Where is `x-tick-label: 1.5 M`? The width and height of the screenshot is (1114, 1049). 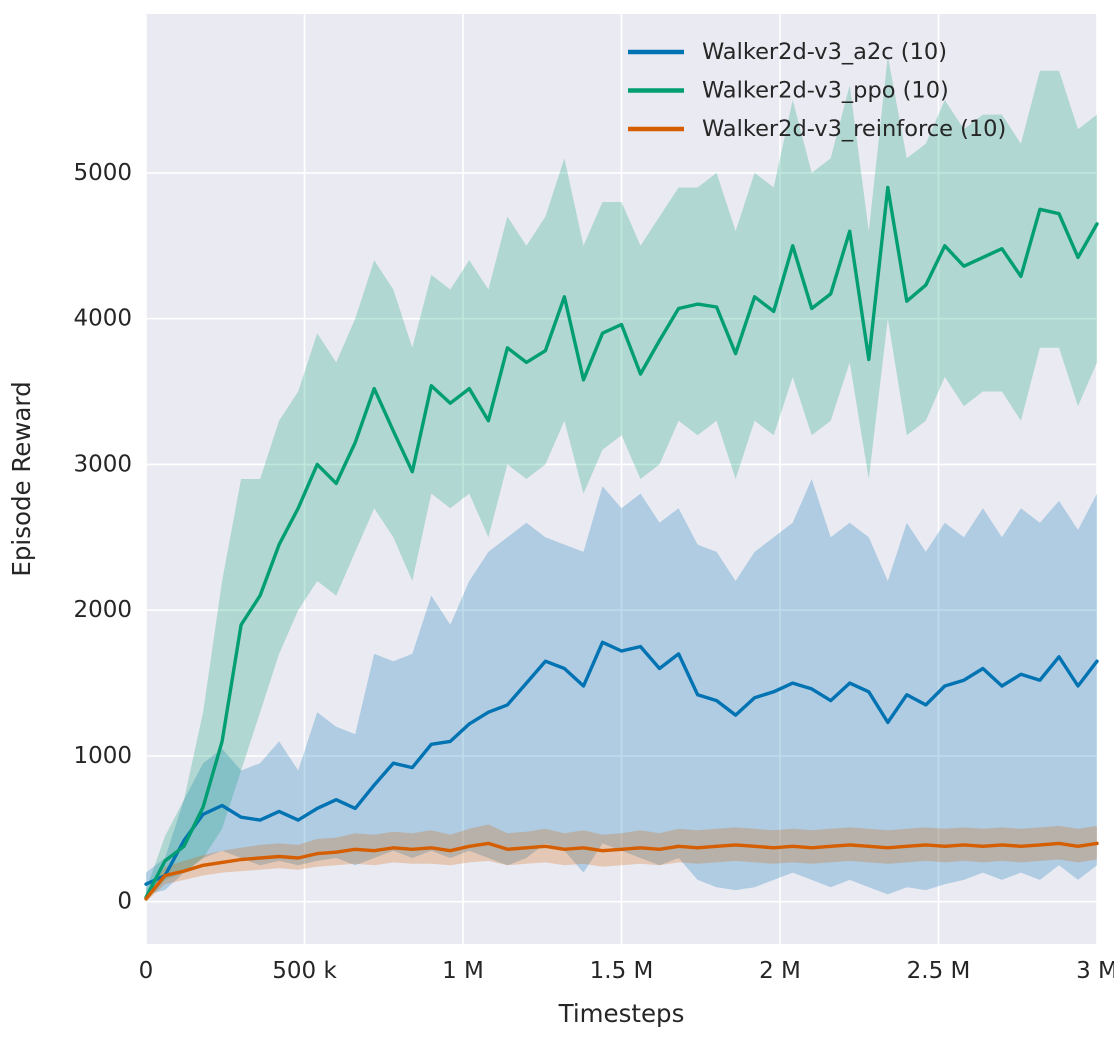
x-tick-label: 1.5 M is located at coordinates (622, 971).